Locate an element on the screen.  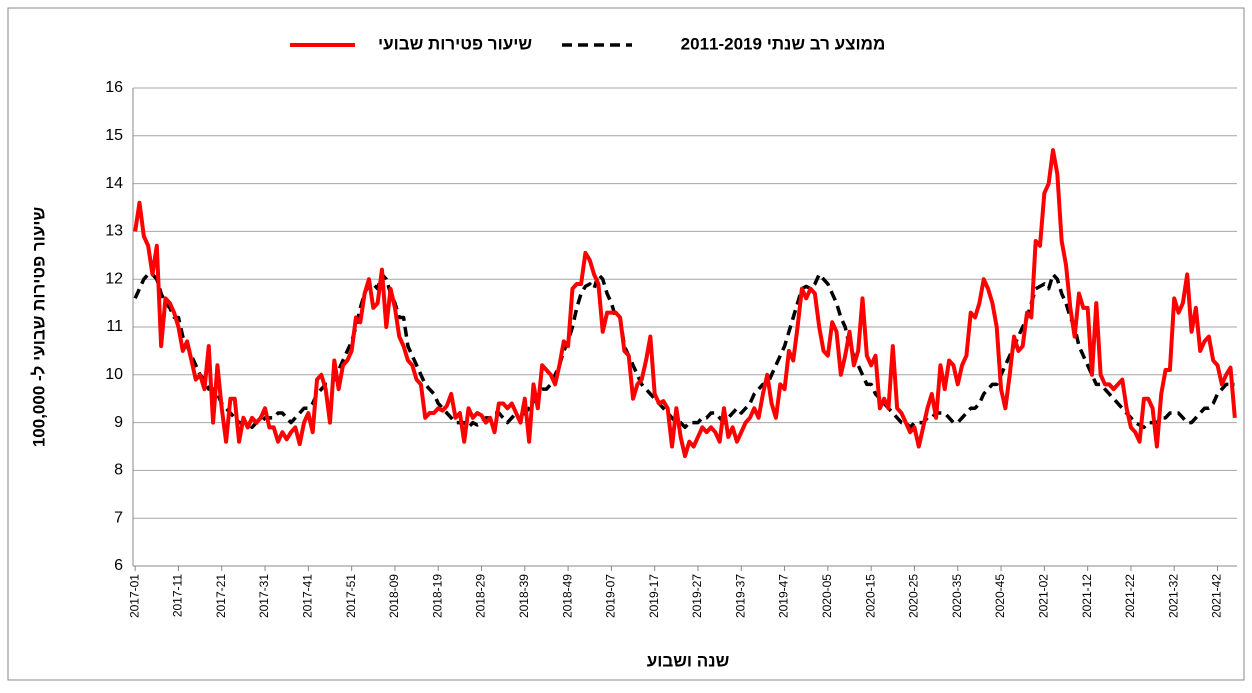
legend-label: שיעור פטירות שבועי is located at coordinates (455, 43).